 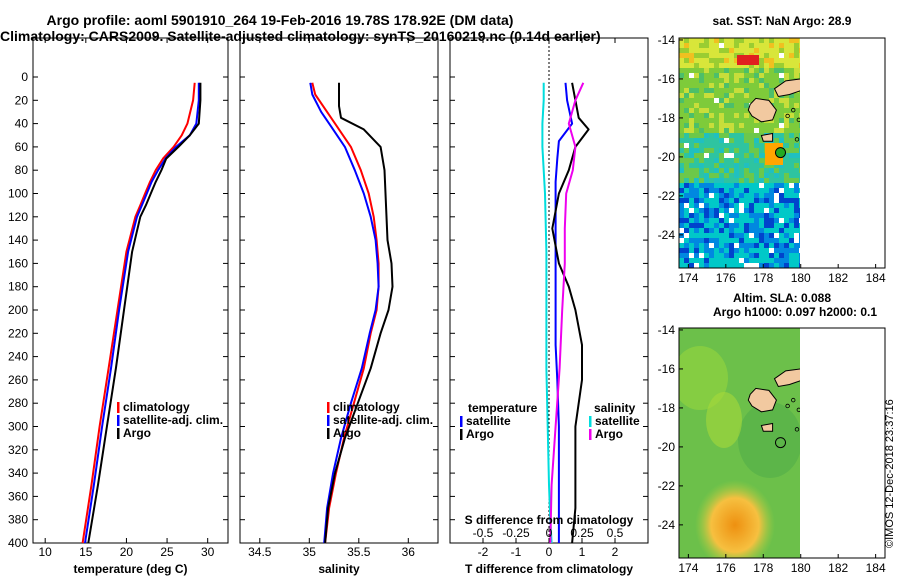 I want to click on map-x-tick-label: 184, so click(x=876, y=568).